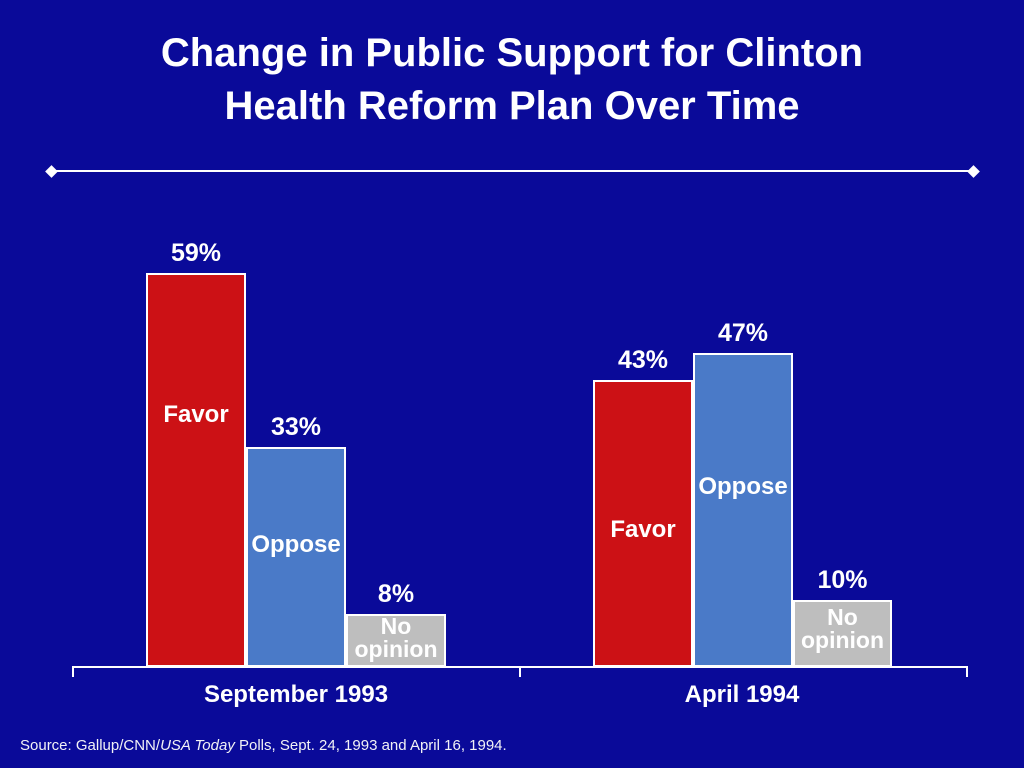 Image resolution: width=1024 pixels, height=768 pixels. I want to click on bar-value-label: 33%, so click(296, 427).